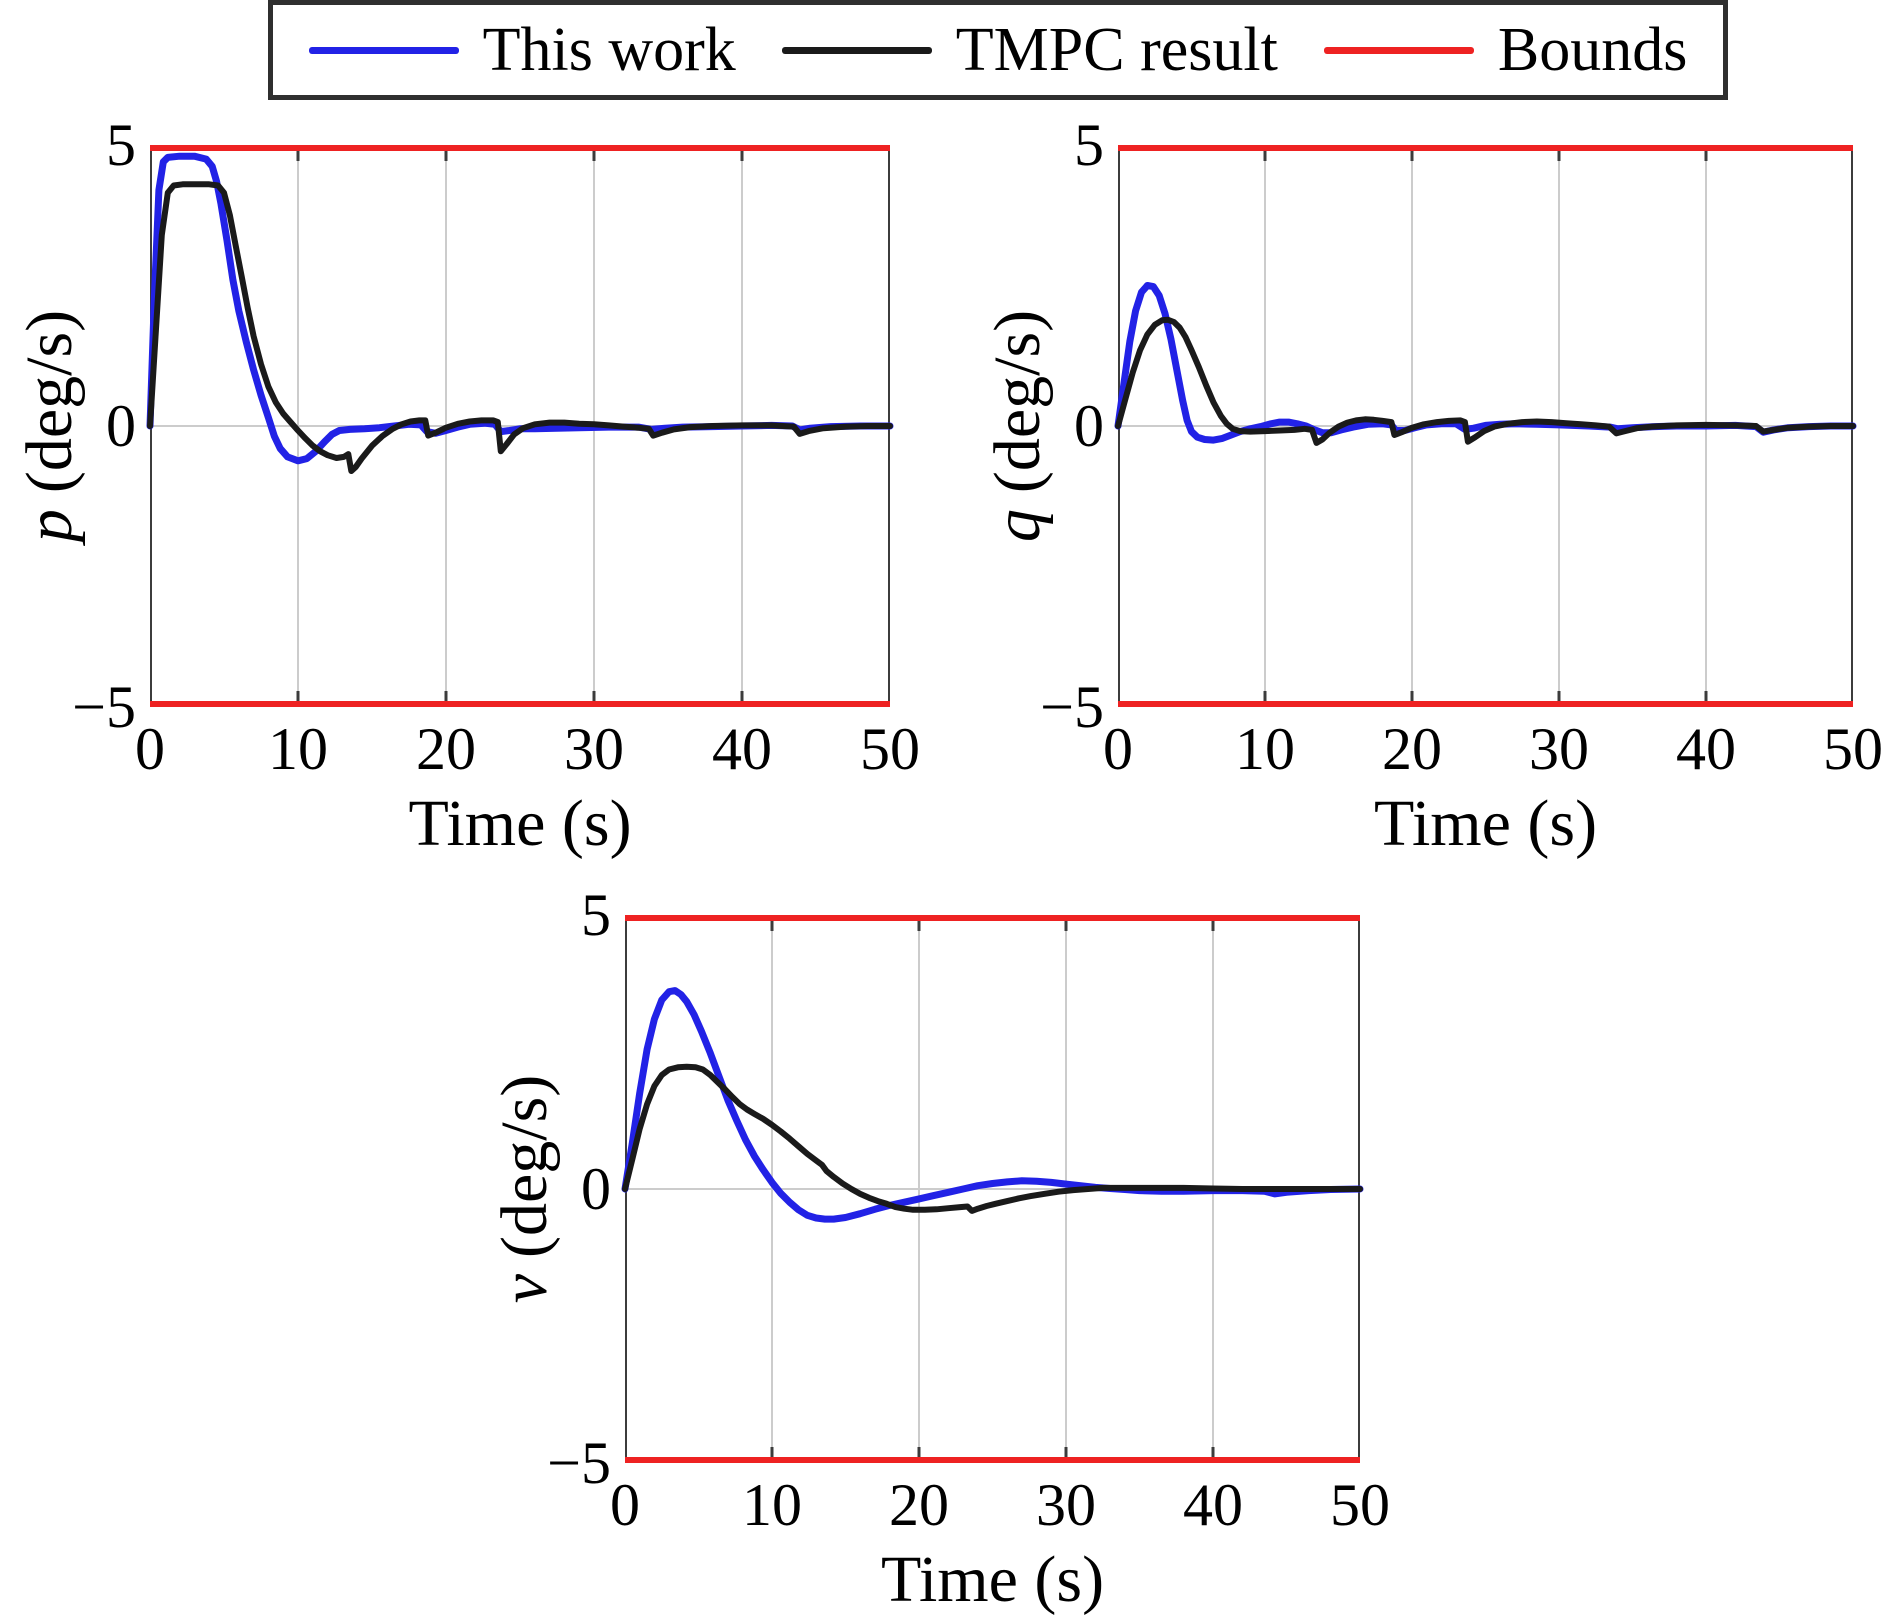 The width and height of the screenshot is (1890, 1623). What do you see at coordinates (1017, 526) in the screenshot?
I see `y-axis-variable: q` at bounding box center [1017, 526].